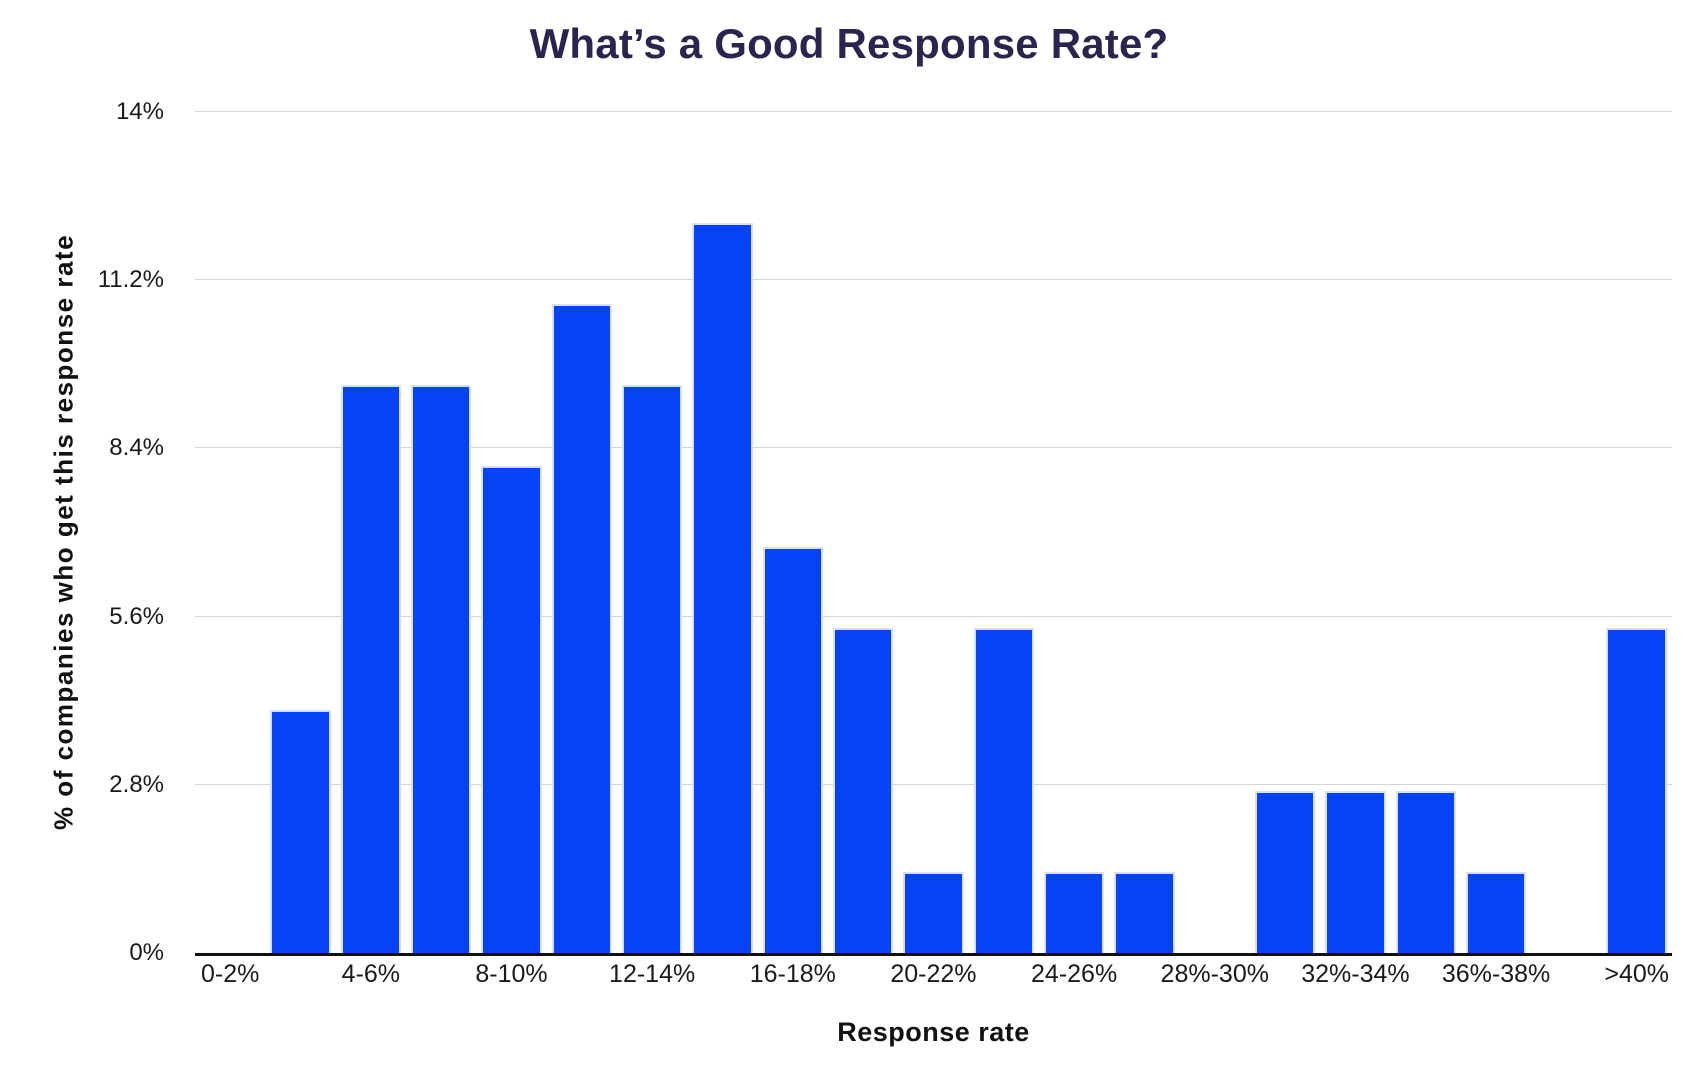 This screenshot has height=1078, width=1698. I want to click on bar-slot-32-34%, so click(1355, 532).